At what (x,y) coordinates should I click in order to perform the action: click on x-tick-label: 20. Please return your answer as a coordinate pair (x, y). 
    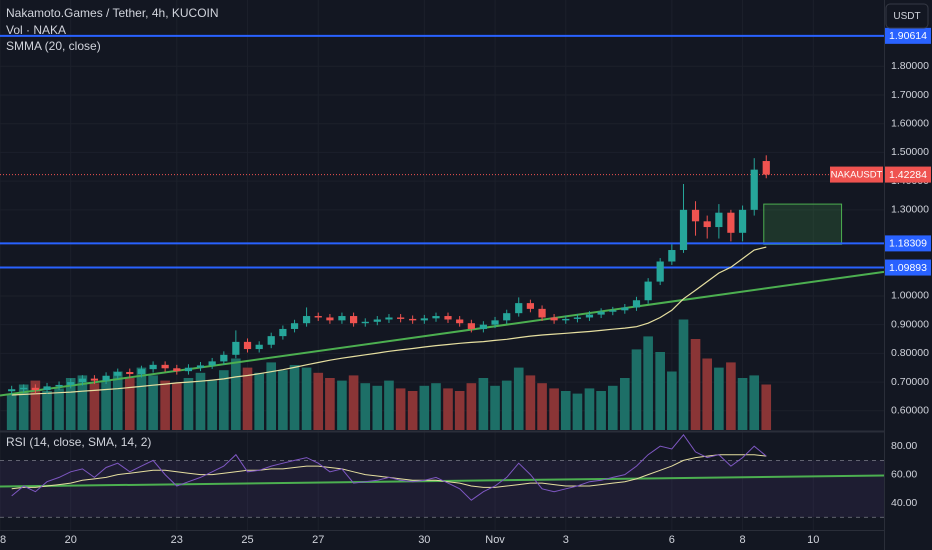
    Looking at the image, I should click on (71, 540).